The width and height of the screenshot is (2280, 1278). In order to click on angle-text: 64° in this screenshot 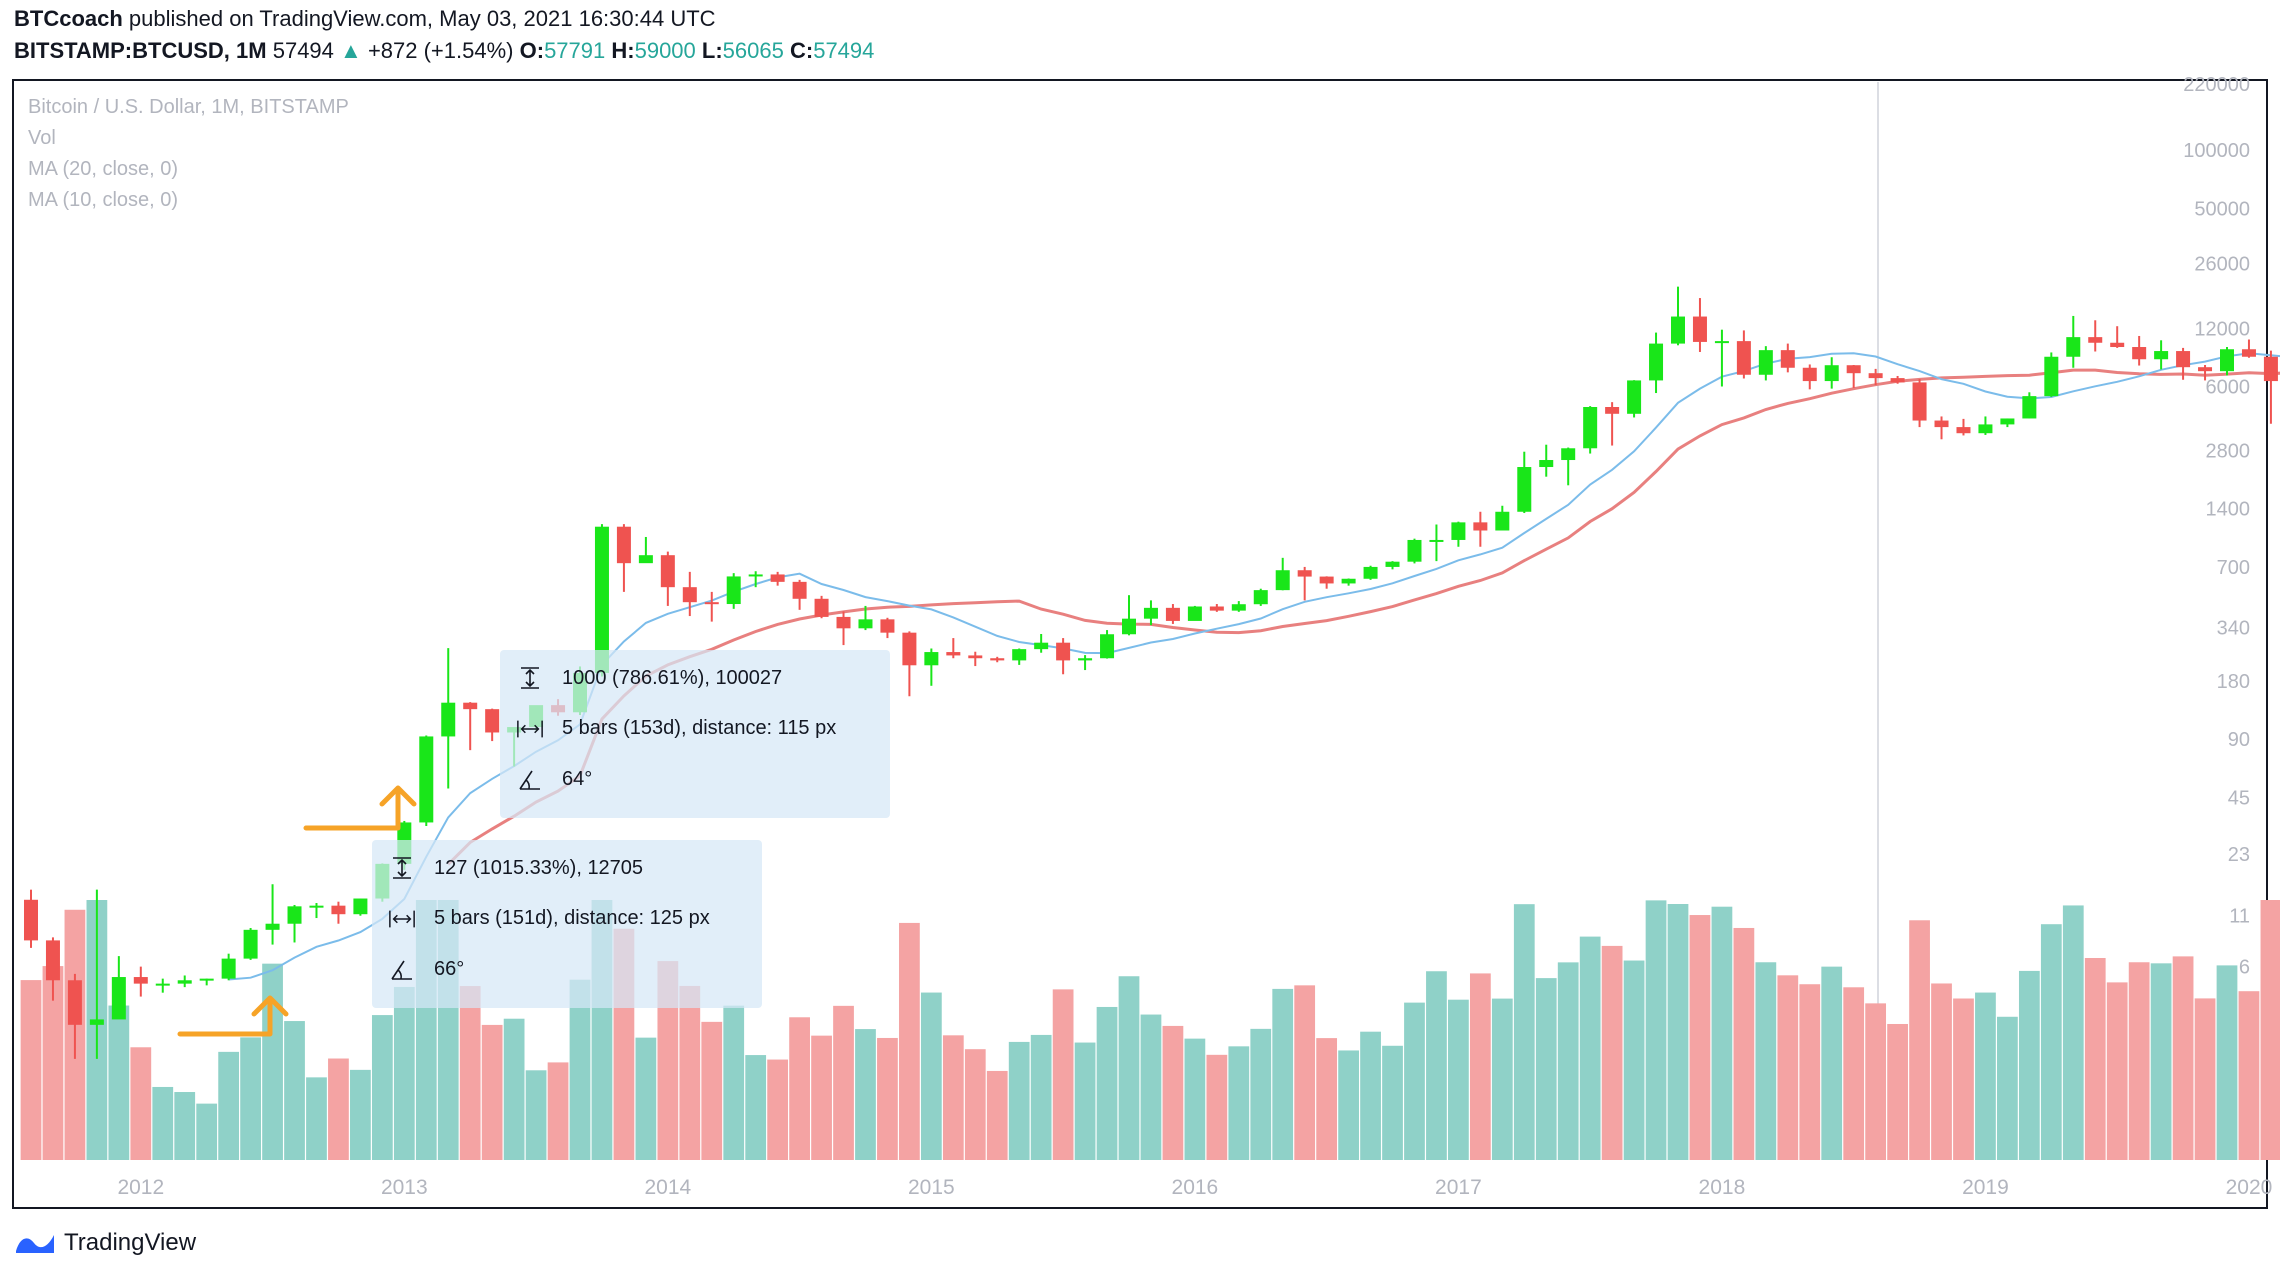, I will do `click(577, 779)`.